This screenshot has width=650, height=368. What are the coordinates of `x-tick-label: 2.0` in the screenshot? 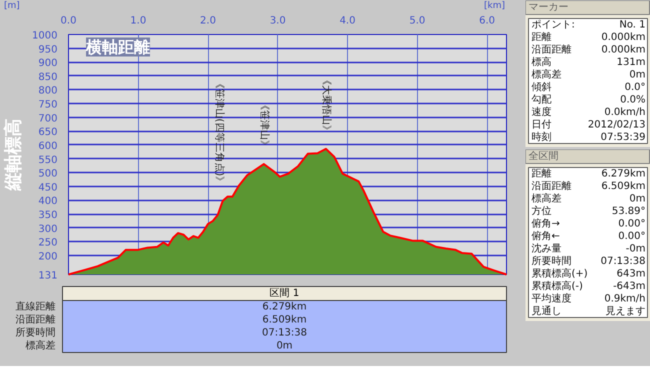 It's located at (208, 21).